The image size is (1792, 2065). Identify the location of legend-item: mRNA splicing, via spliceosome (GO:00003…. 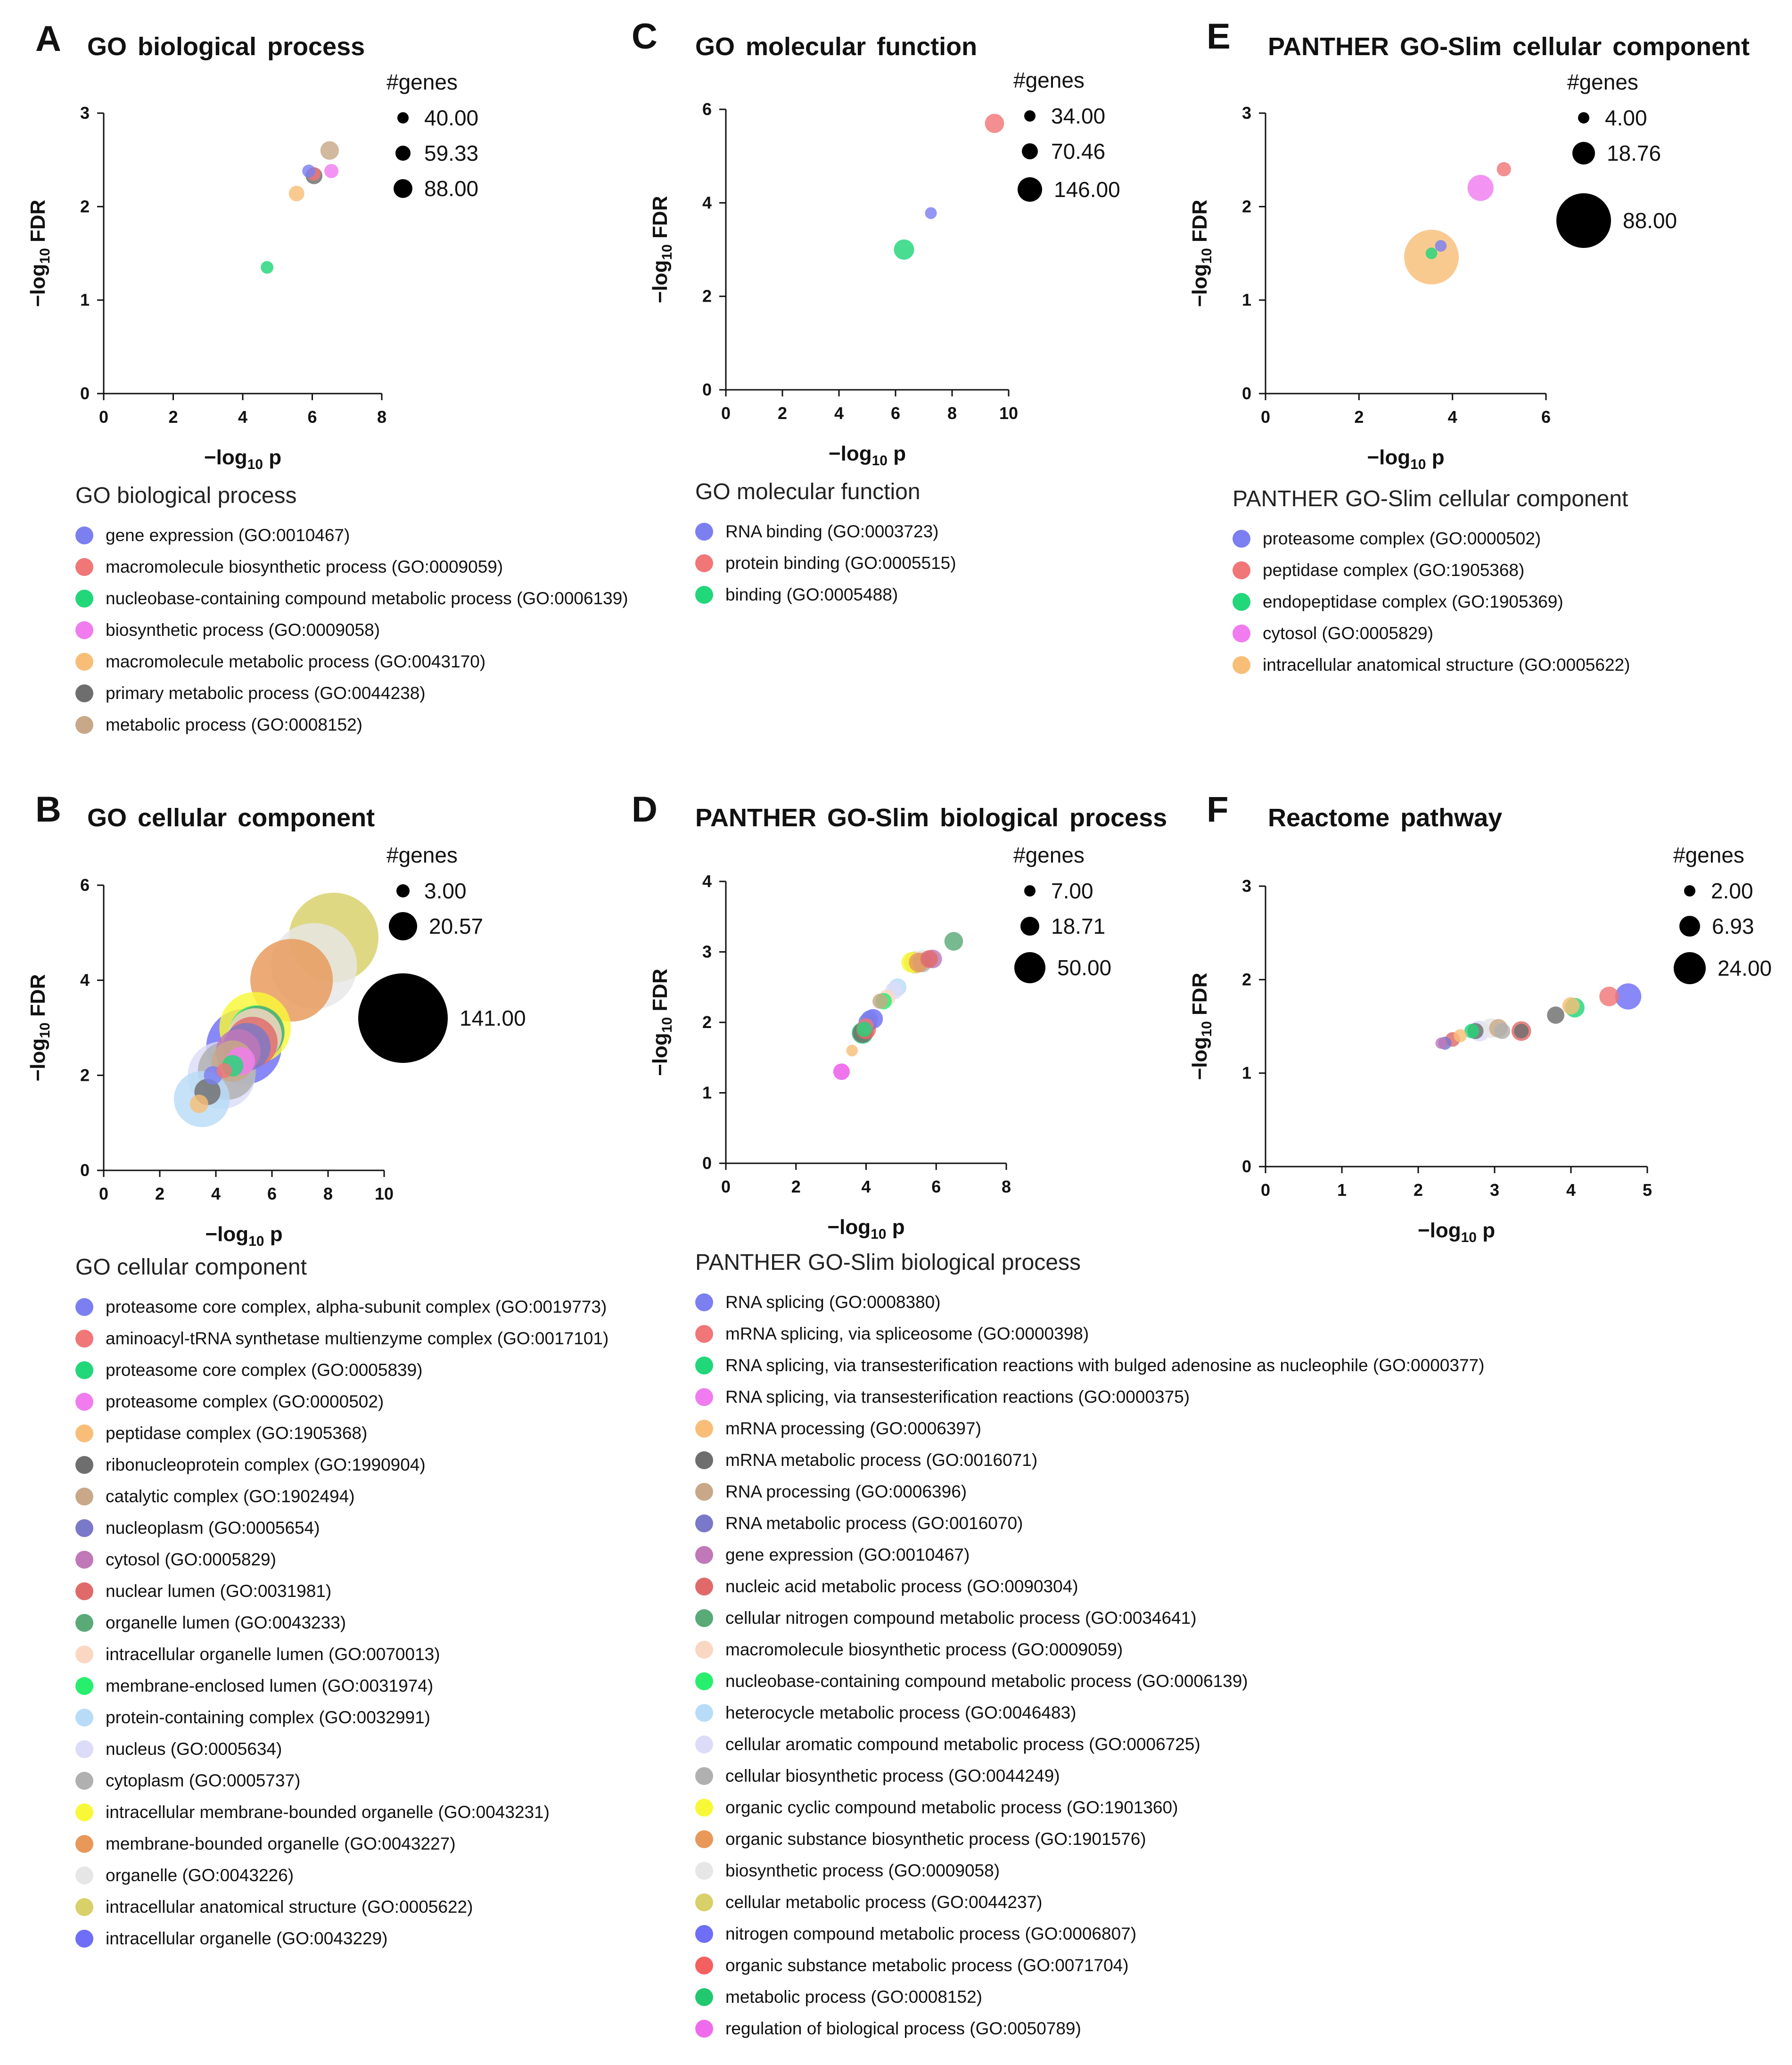
(1089, 1333).